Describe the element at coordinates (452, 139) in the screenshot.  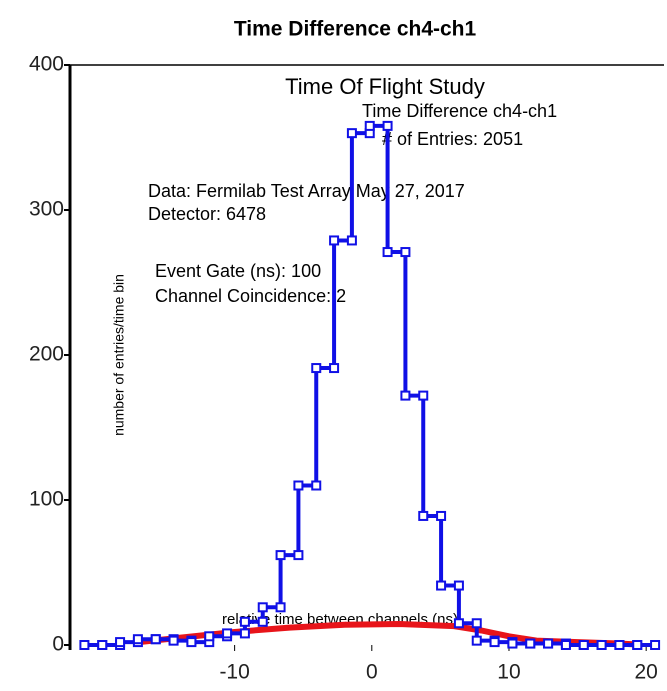
I see `annotation: # of Entries: 2051` at that location.